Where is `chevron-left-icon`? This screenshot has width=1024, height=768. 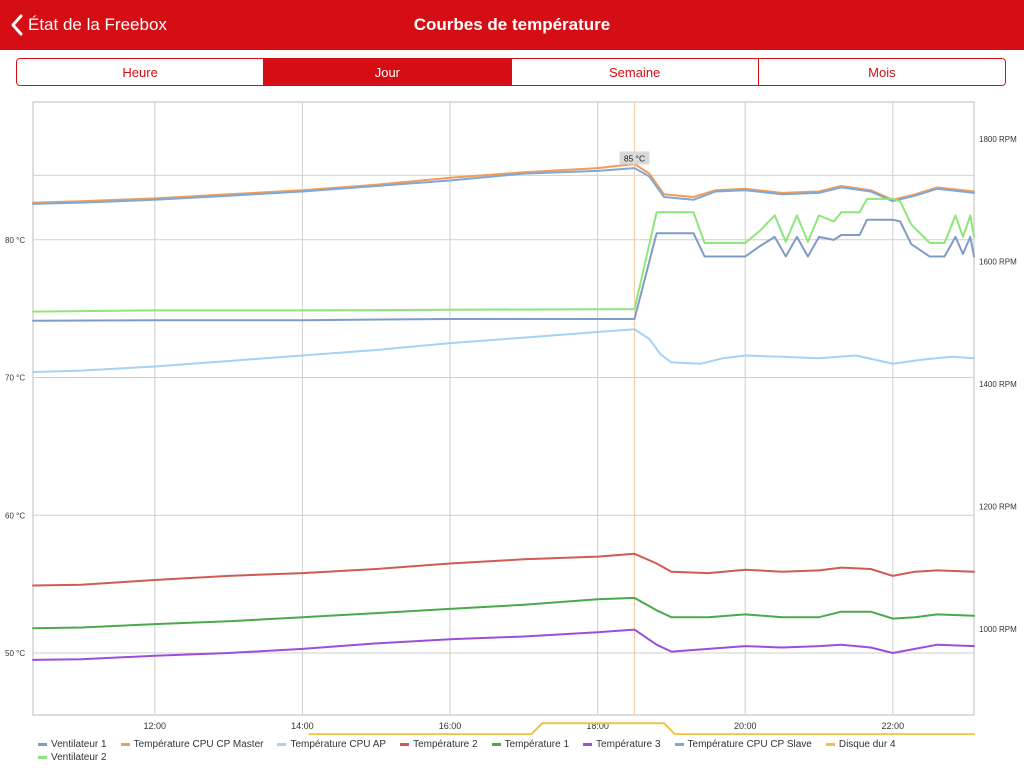 chevron-left-icon is located at coordinates (17, 25).